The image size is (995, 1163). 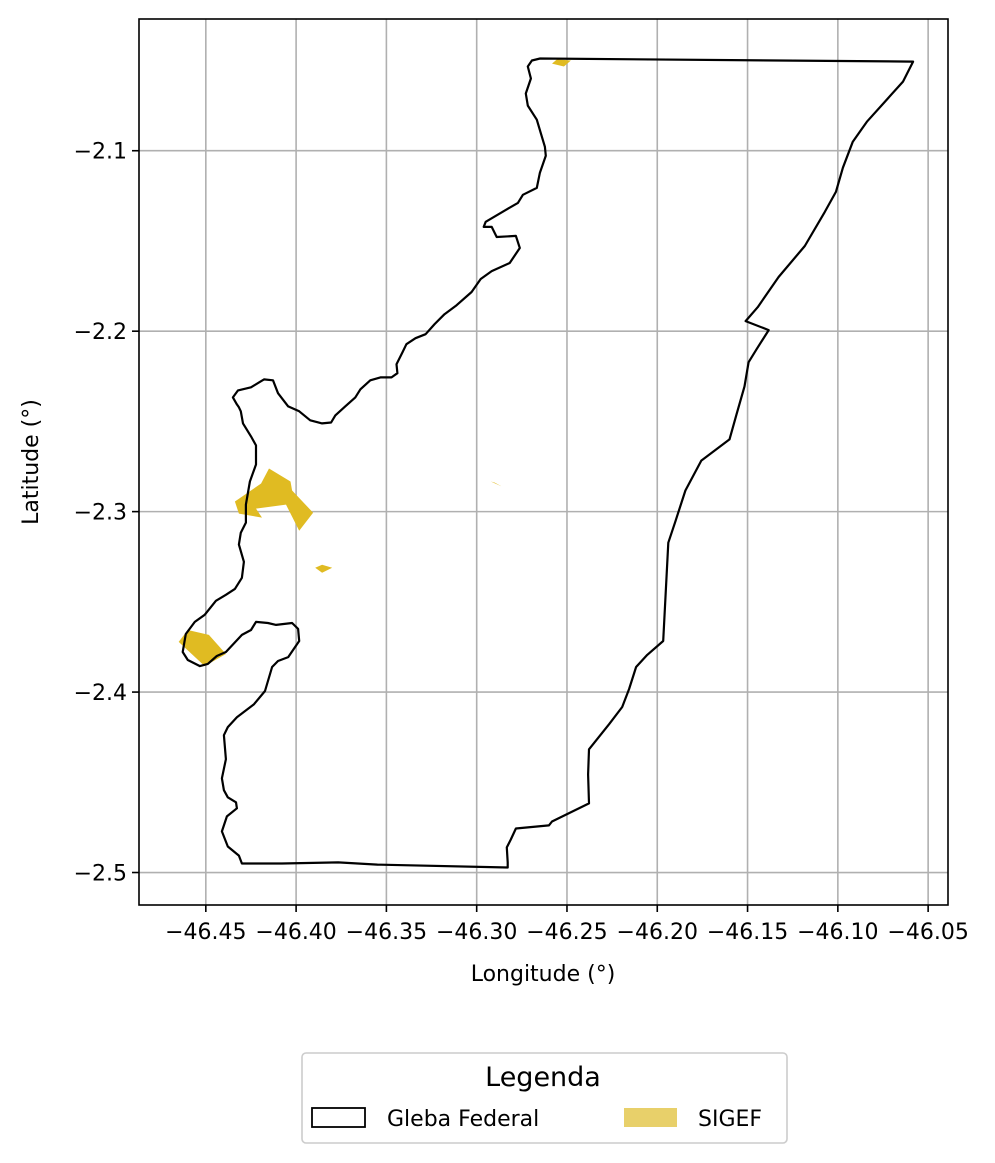 What do you see at coordinates (100, 693) in the screenshot?
I see `y-tick-label: −2.4` at bounding box center [100, 693].